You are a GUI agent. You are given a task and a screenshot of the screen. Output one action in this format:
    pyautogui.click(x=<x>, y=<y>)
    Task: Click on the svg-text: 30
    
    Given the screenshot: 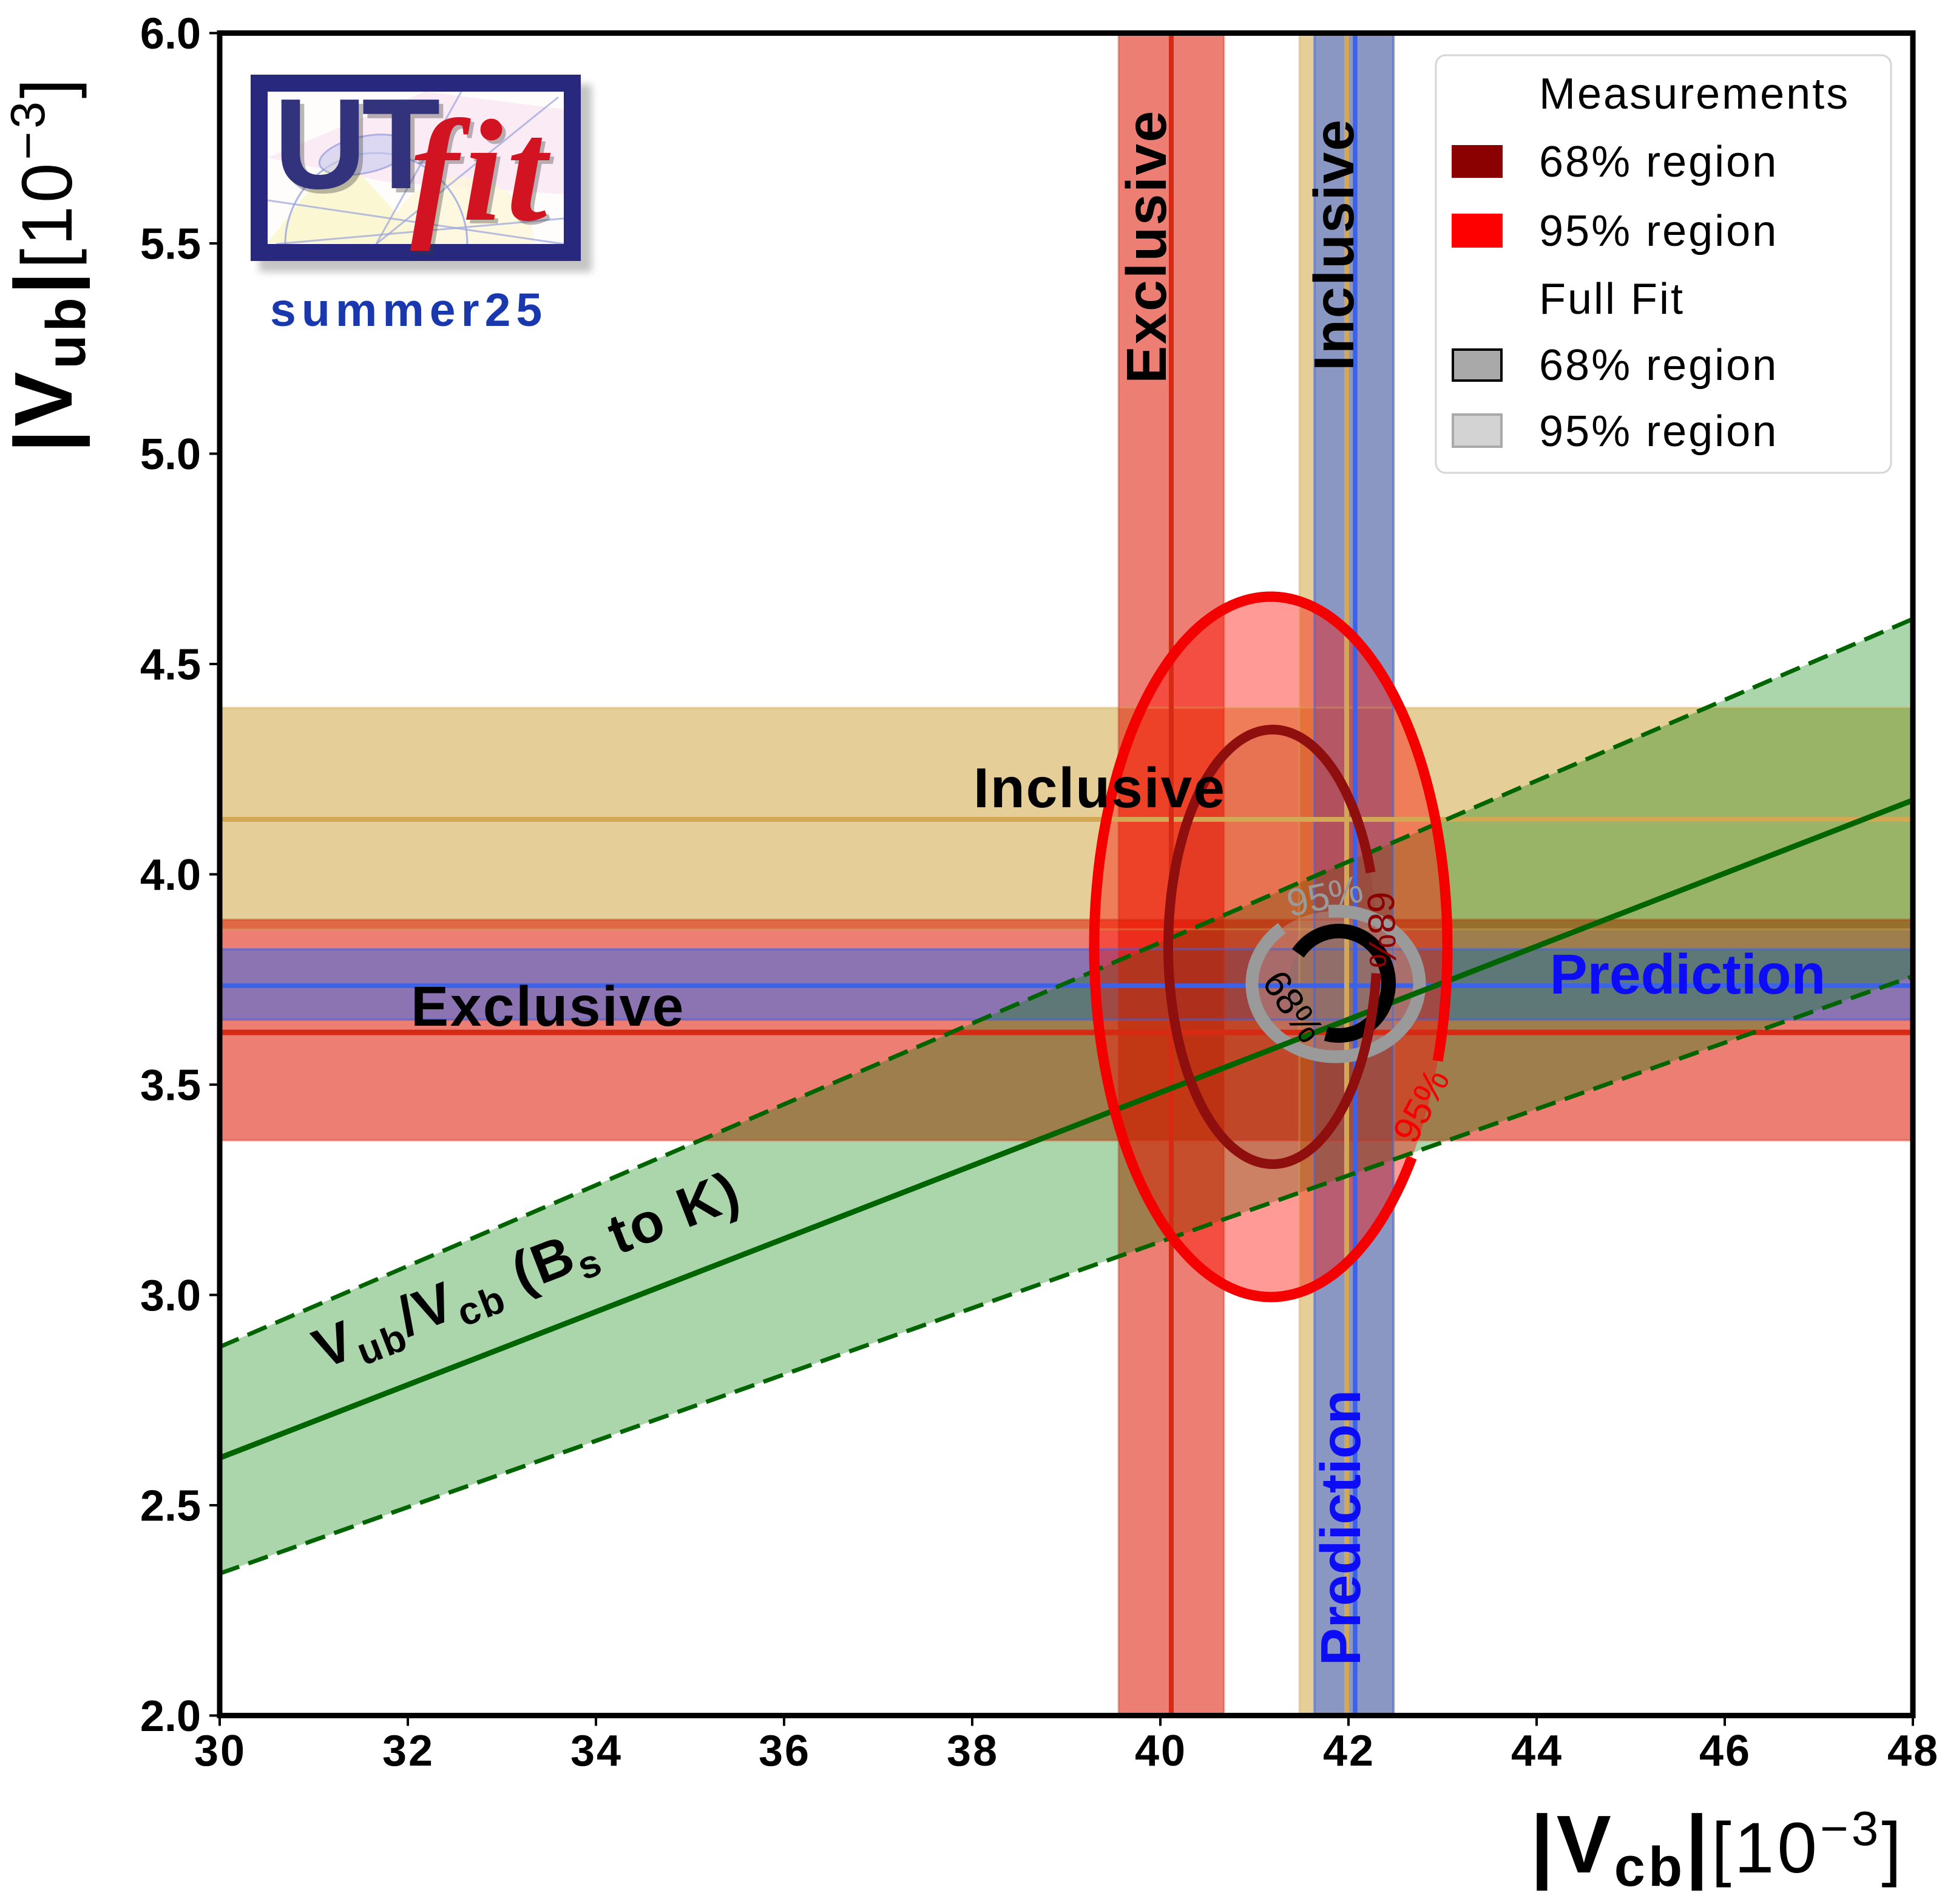 What is the action you would take?
    pyautogui.click(x=220, y=1751)
    